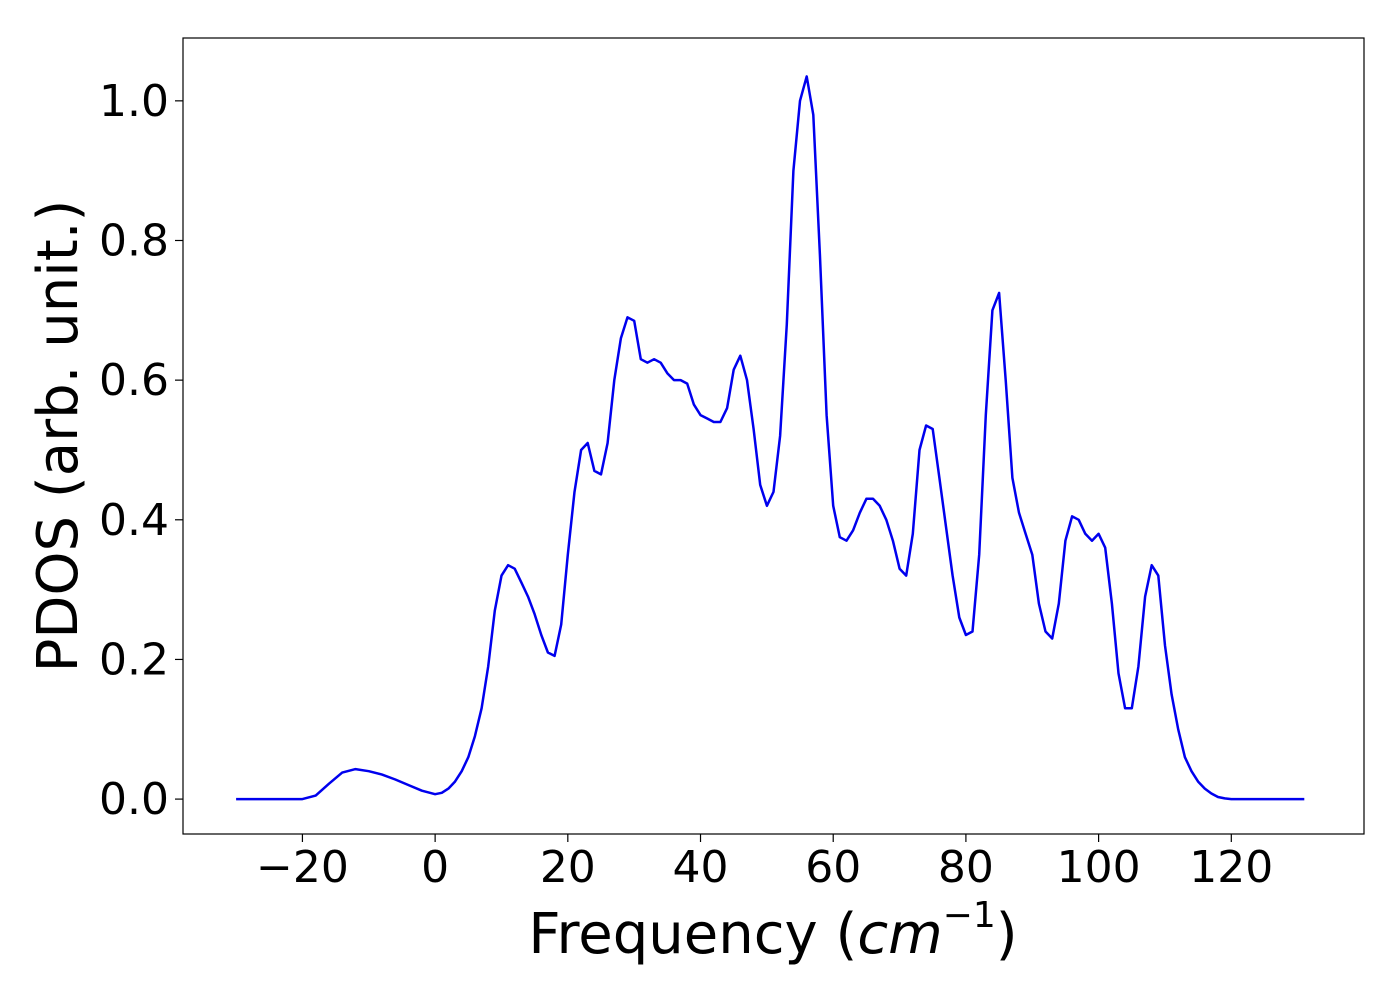 This screenshot has height=1000, width=1400. What do you see at coordinates (134, 380) in the screenshot?
I see `y-tick-label: 0.6` at bounding box center [134, 380].